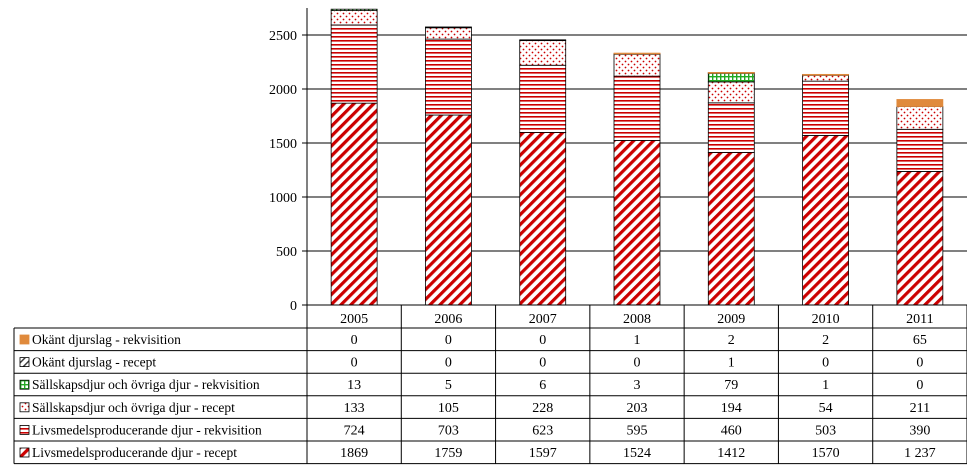 The image size is (967, 468). I want to click on data-label: 13, so click(354, 385).